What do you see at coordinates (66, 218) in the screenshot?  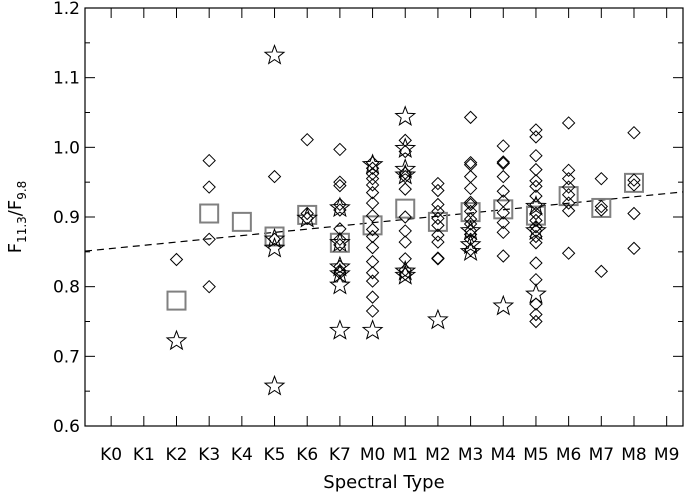 I see `y-tick-label: 0.9` at bounding box center [66, 218].